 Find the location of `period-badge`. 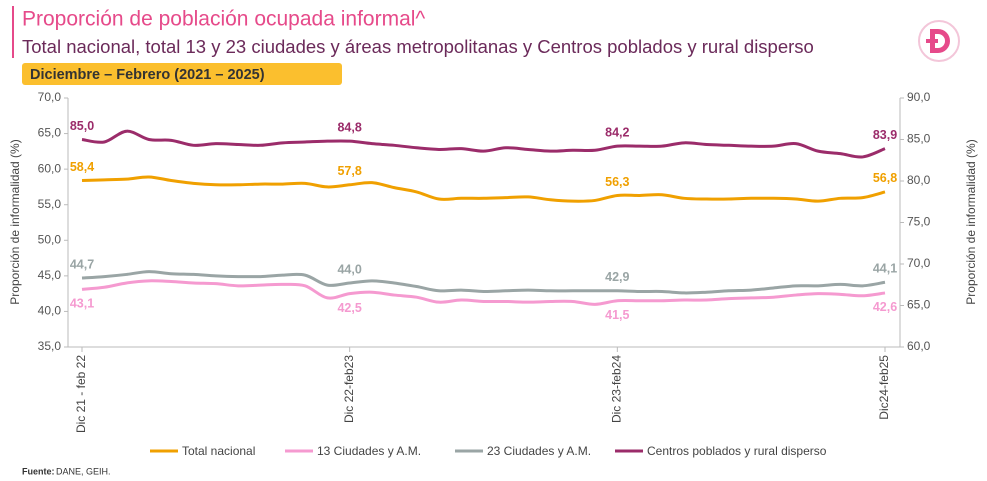

period-badge is located at coordinates (182, 74).